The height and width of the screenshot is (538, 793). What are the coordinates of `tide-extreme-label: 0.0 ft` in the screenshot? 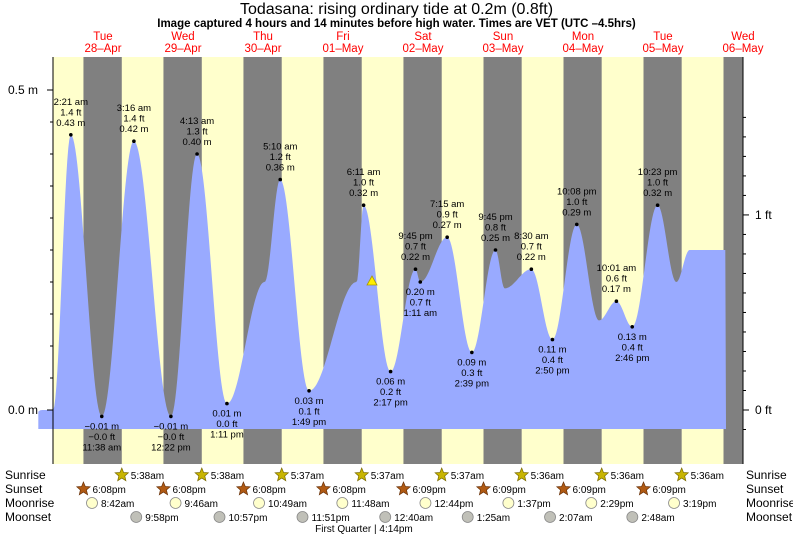 It's located at (226, 424).